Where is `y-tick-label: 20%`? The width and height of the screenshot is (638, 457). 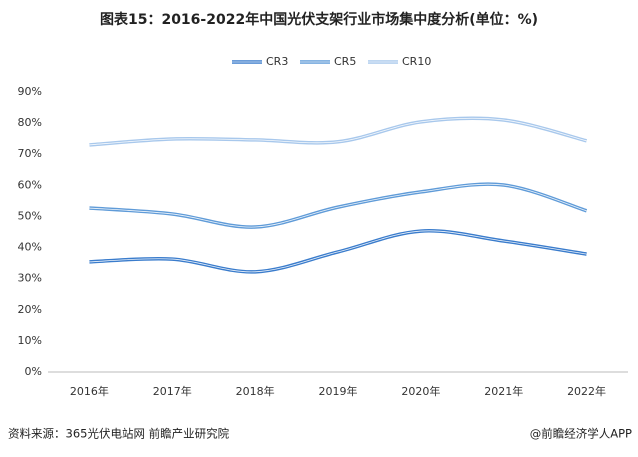 y-tick-label: 20% is located at coordinates (30, 309).